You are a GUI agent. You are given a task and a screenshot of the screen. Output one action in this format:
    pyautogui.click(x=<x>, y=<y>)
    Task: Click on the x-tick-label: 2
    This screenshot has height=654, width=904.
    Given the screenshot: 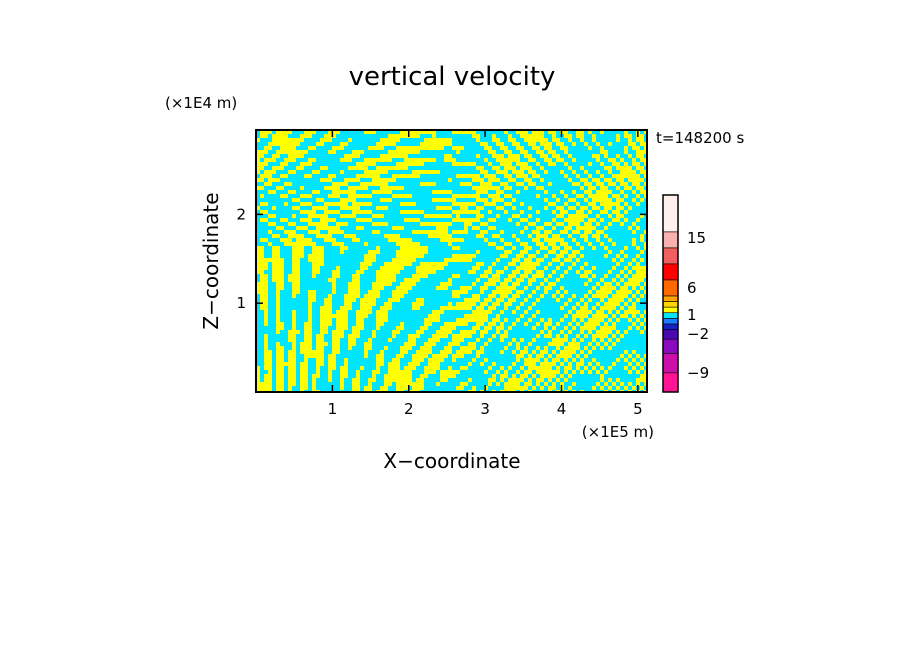 What is the action you would take?
    pyautogui.click(x=409, y=409)
    